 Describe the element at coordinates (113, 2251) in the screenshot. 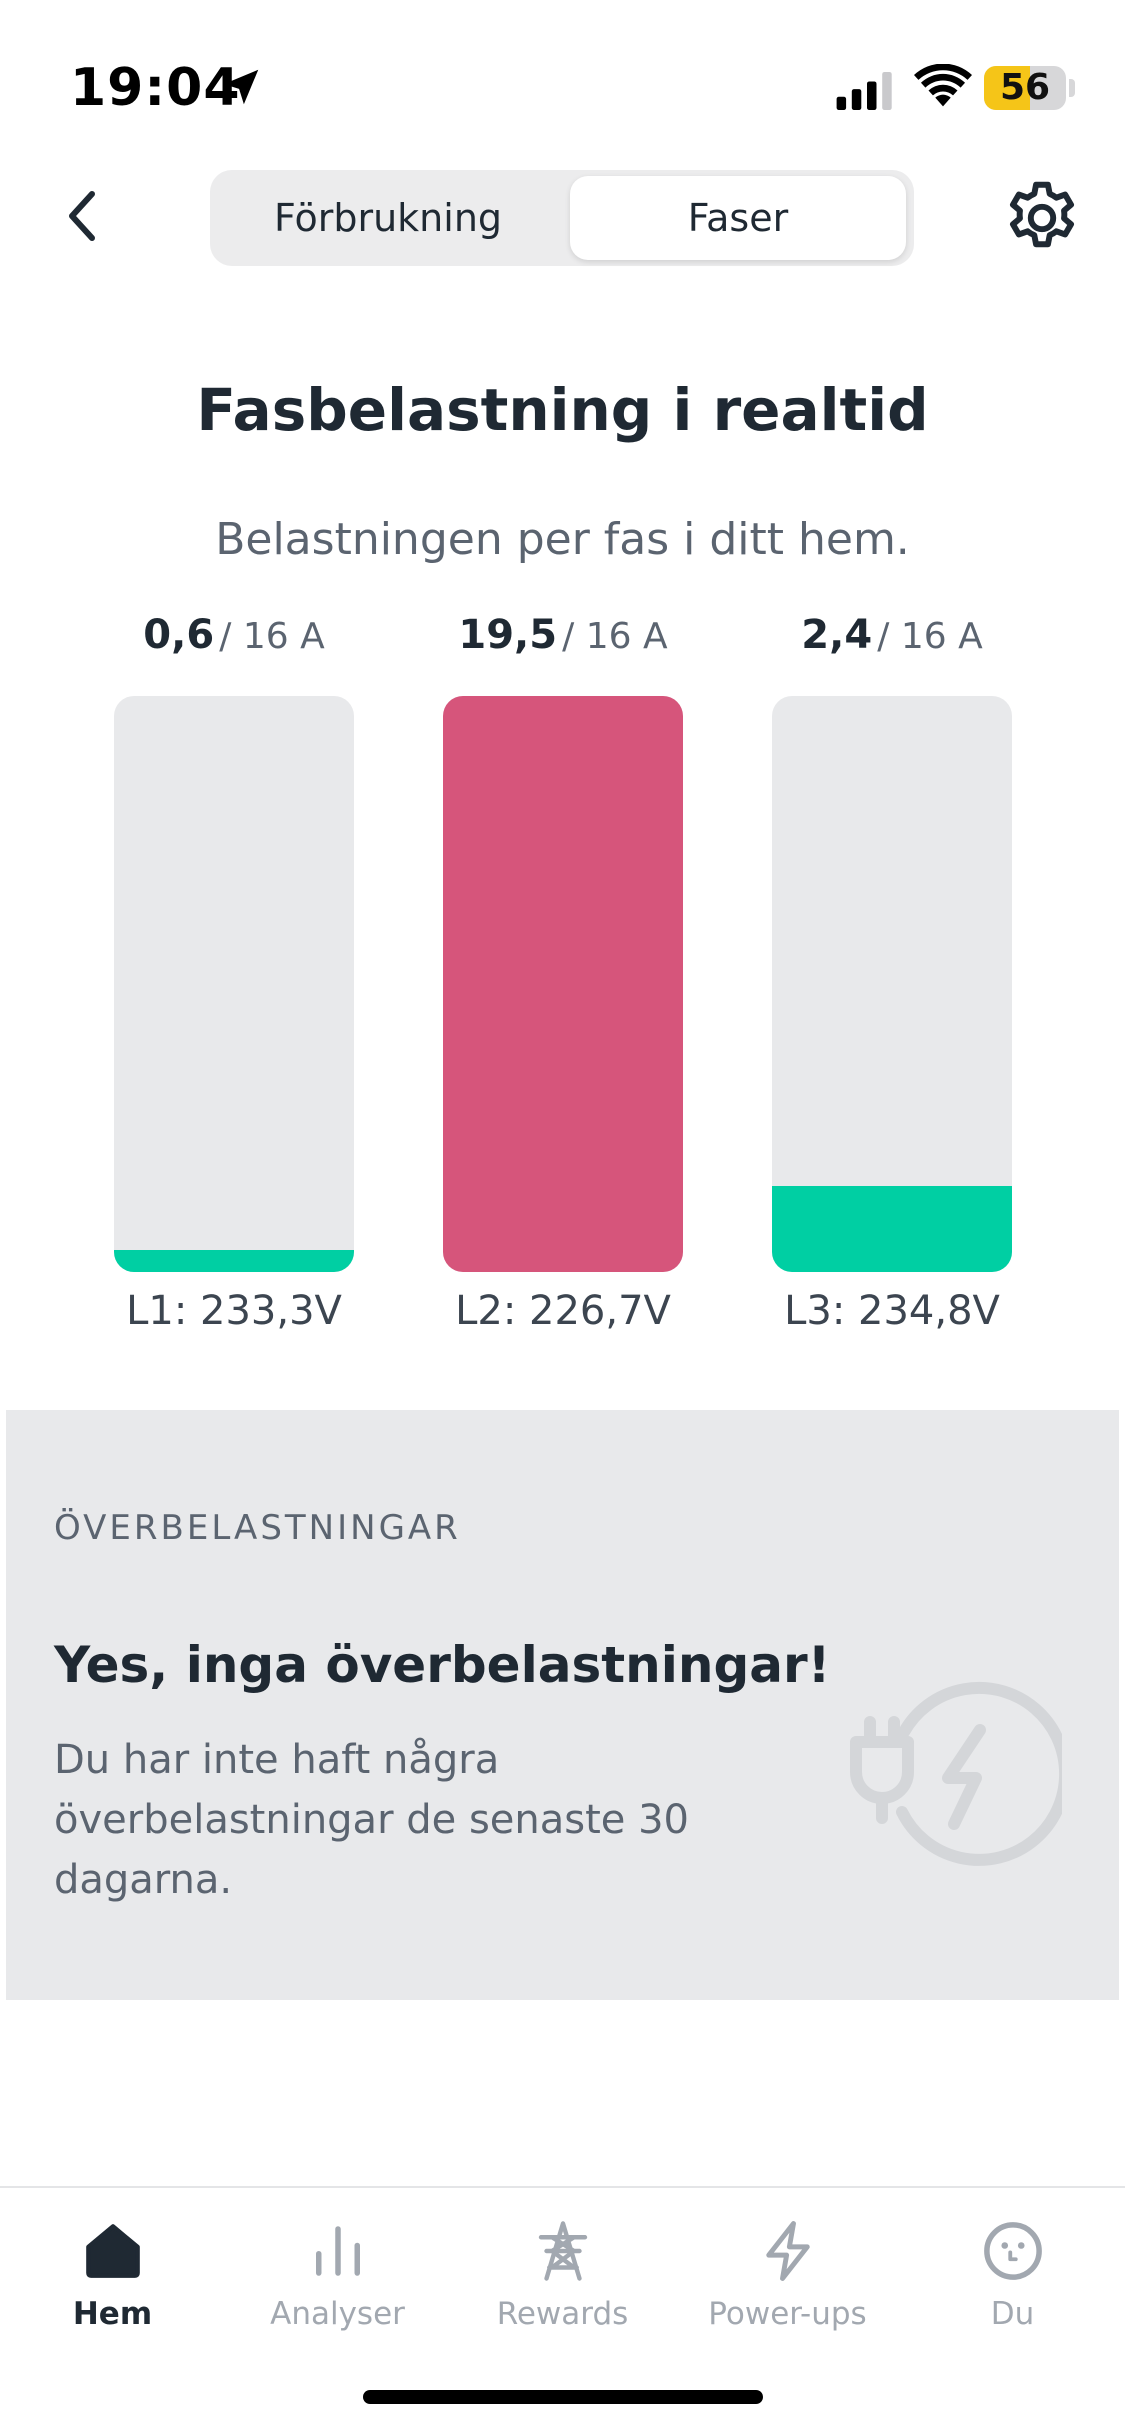

I see `home-icon` at that location.